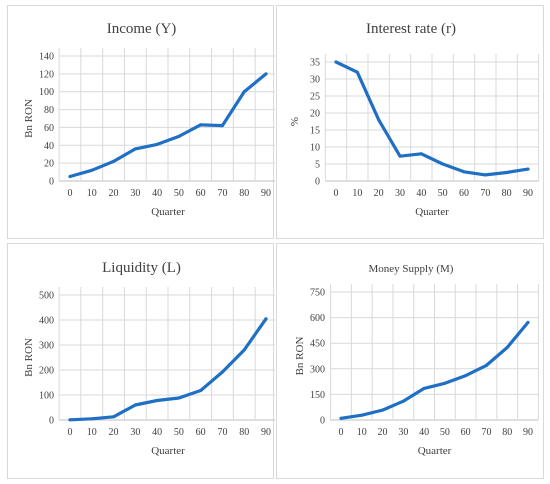  I want to click on y-tick-label: 150, so click(317, 395).